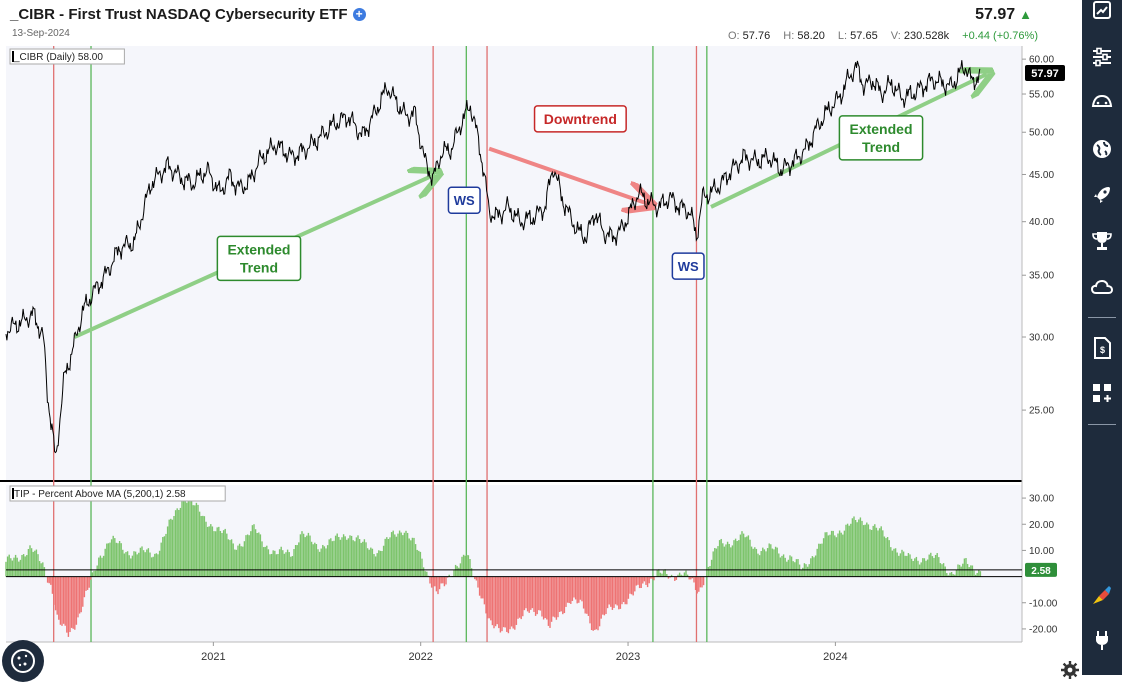  Describe the element at coordinates (628, 657) in the screenshot. I see `x-tick-label: 2023` at that location.